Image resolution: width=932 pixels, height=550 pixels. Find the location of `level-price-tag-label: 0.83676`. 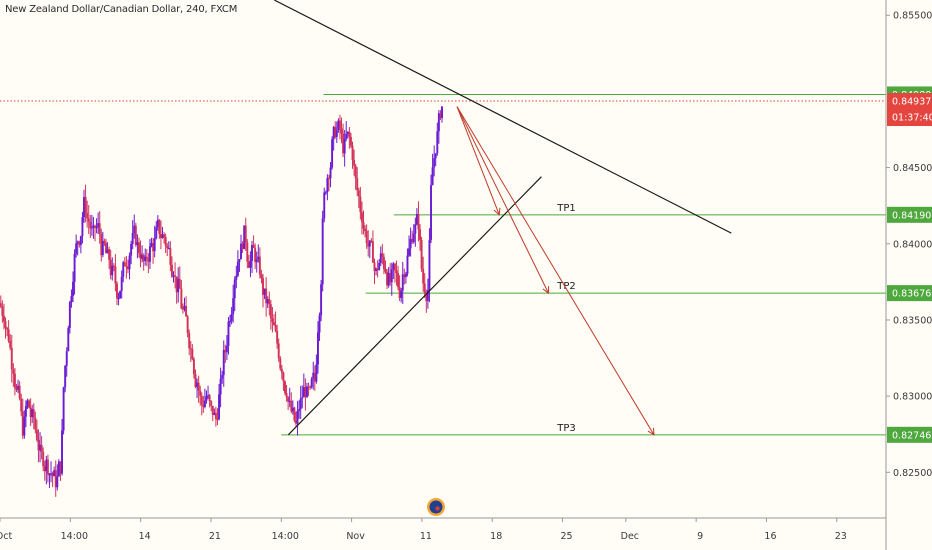

level-price-tag-label: 0.83676 is located at coordinates (911, 294).